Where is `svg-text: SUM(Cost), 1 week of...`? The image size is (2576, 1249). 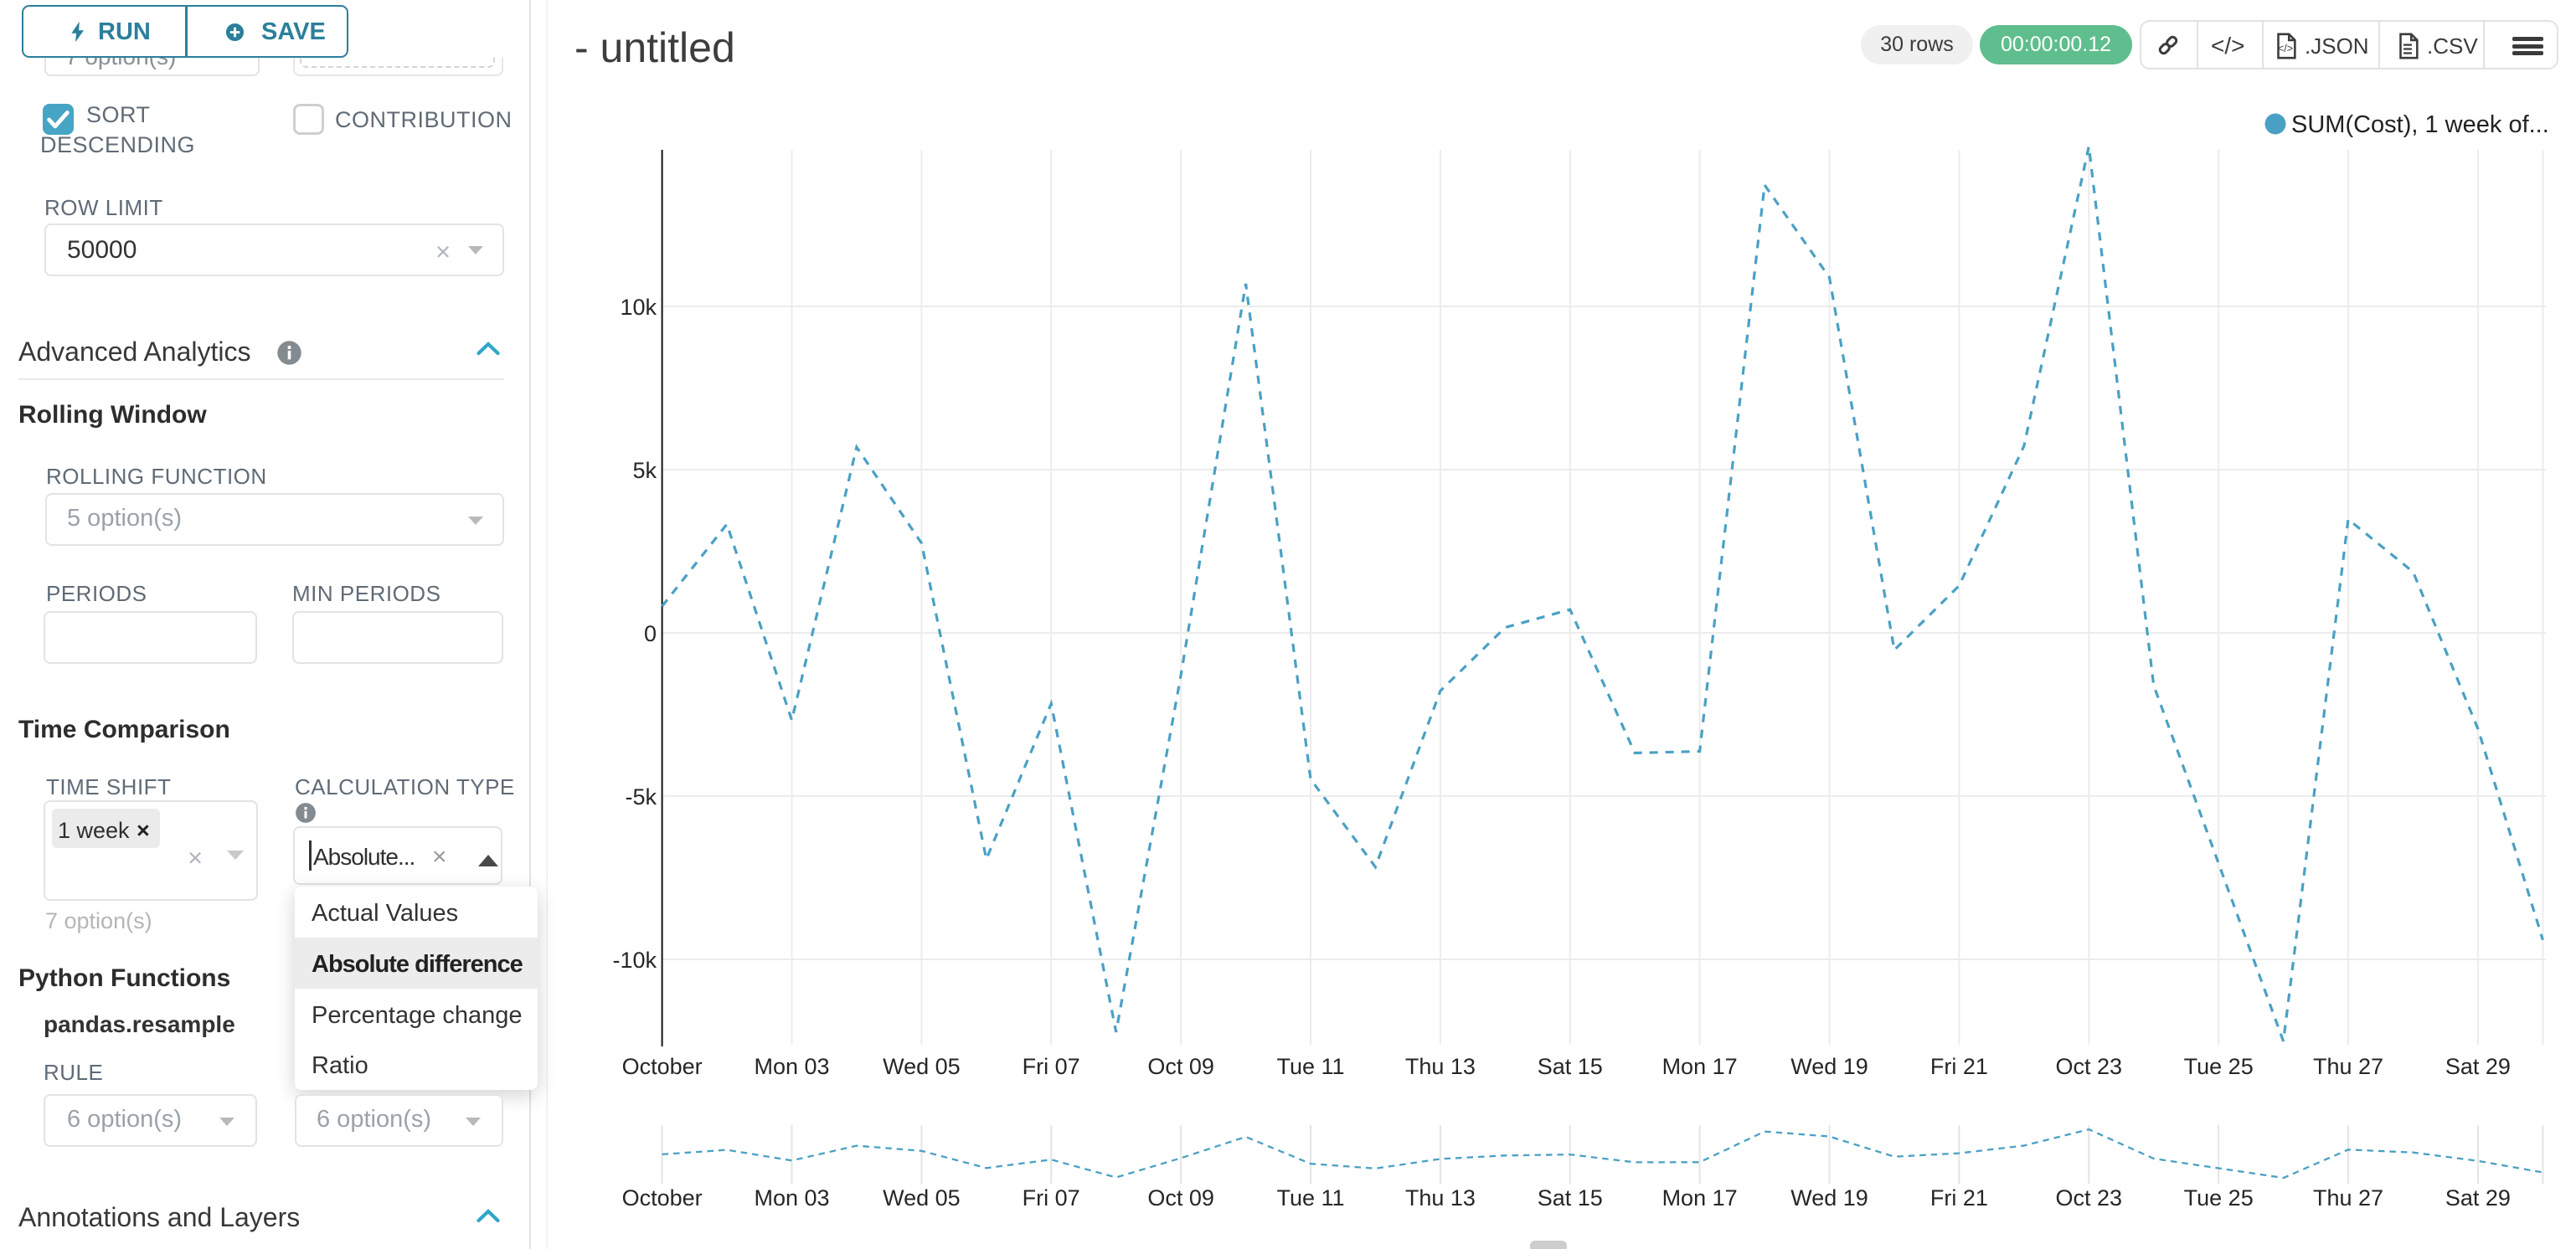 svg-text: SUM(Cost), 1 week of... is located at coordinates (2420, 124).